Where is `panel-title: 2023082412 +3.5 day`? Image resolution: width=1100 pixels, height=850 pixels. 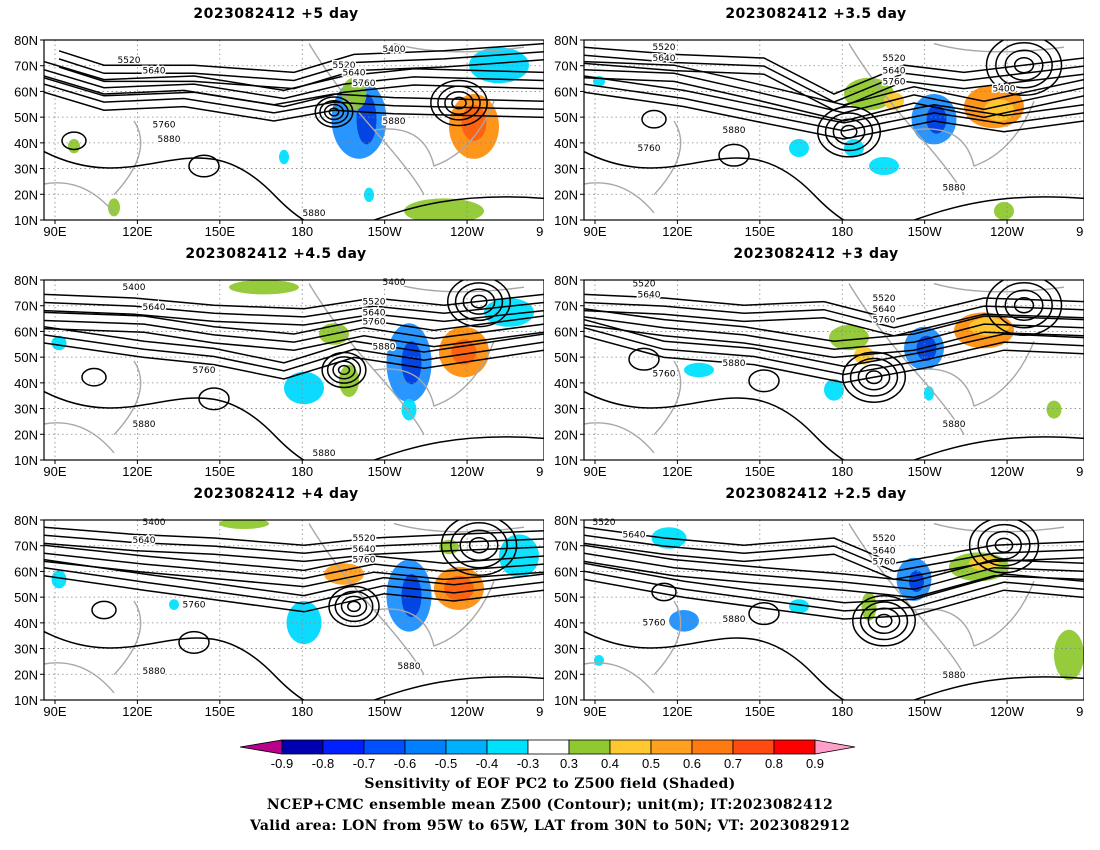
panel-title: 2023082412 +3.5 day is located at coordinates (816, 14).